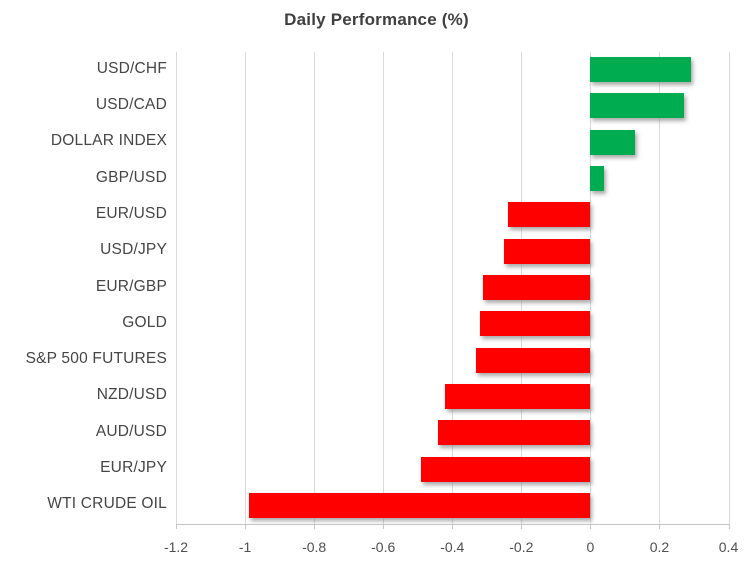 The width and height of the screenshot is (753, 568). Describe the element at coordinates (728, 546) in the screenshot. I see `x-axis-tick-label-0.4: 0.4` at that location.